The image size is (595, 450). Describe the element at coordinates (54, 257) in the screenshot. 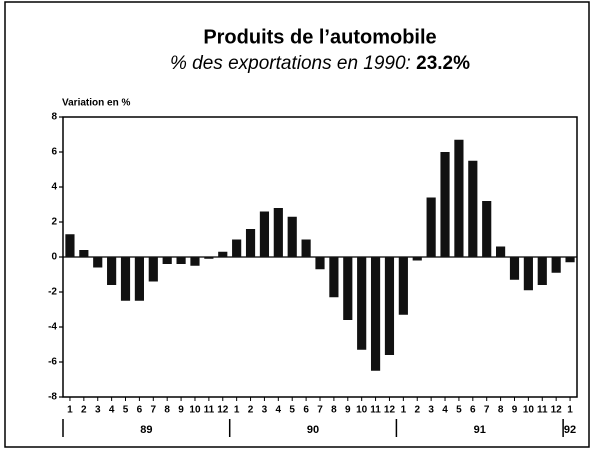

I see `y-tick-label: 0` at that location.